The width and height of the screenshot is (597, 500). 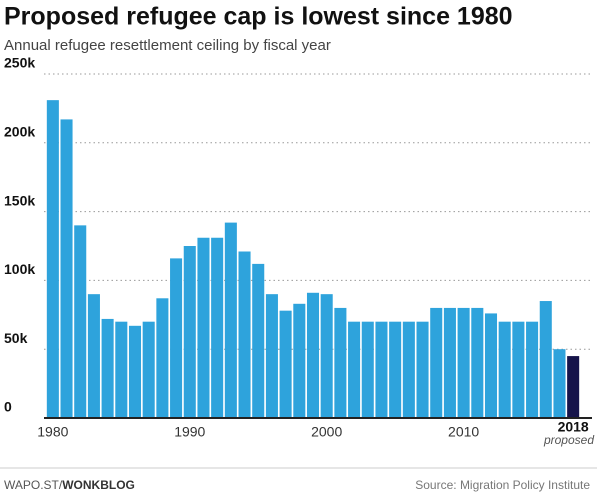 I want to click on y-tick-label: 250k, so click(x=19, y=63).